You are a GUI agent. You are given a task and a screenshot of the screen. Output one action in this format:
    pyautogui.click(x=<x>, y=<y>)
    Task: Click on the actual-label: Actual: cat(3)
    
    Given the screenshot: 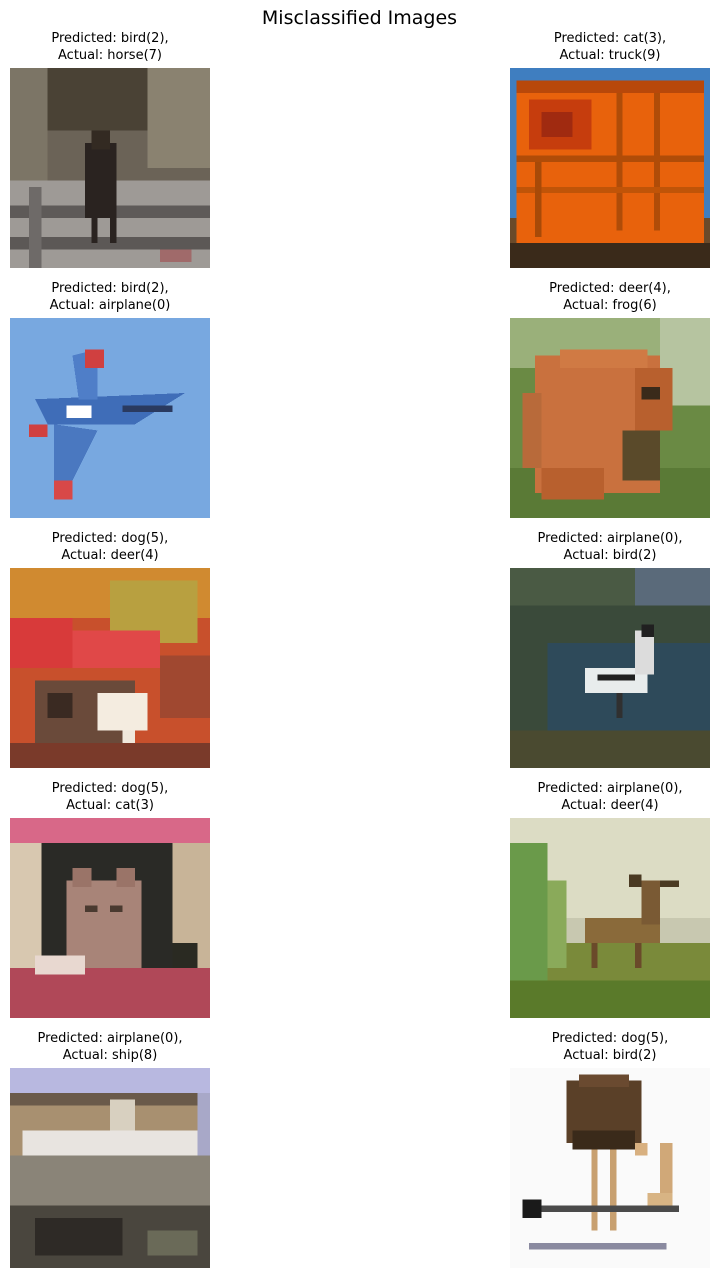 What is the action you would take?
    pyautogui.click(x=110, y=805)
    